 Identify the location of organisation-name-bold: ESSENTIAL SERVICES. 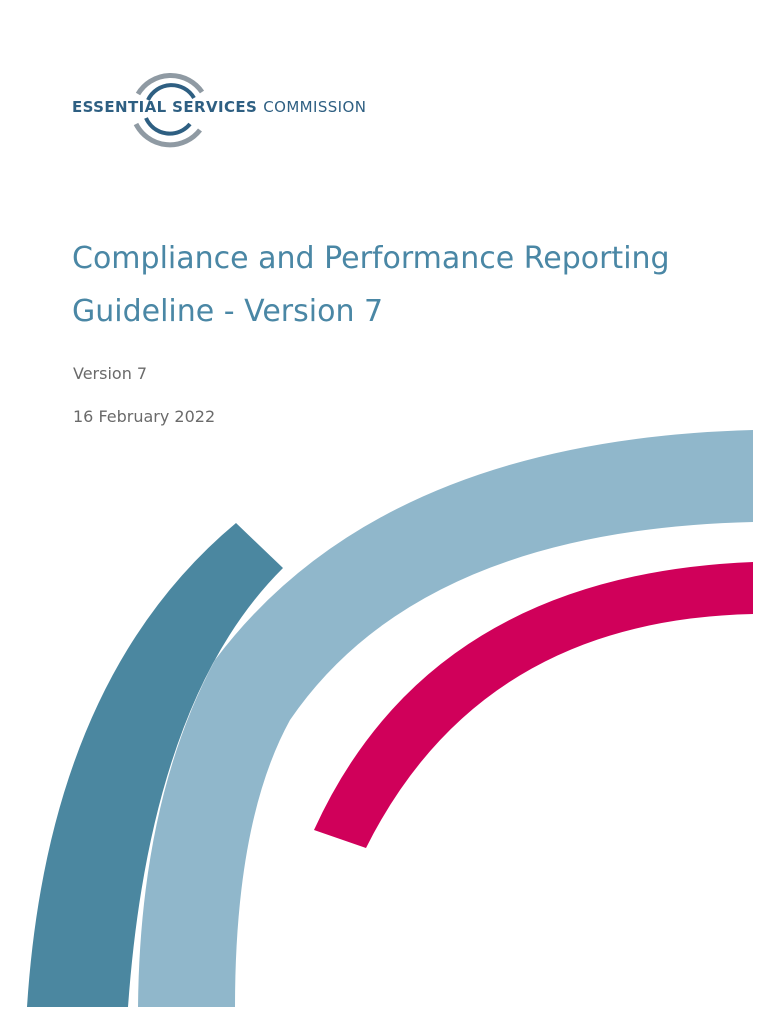
(165, 107).